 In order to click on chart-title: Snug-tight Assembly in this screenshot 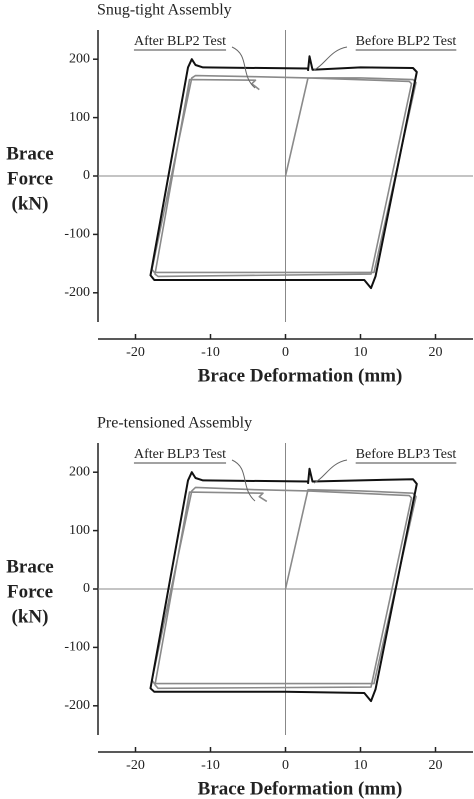, I will do `click(164, 10)`.